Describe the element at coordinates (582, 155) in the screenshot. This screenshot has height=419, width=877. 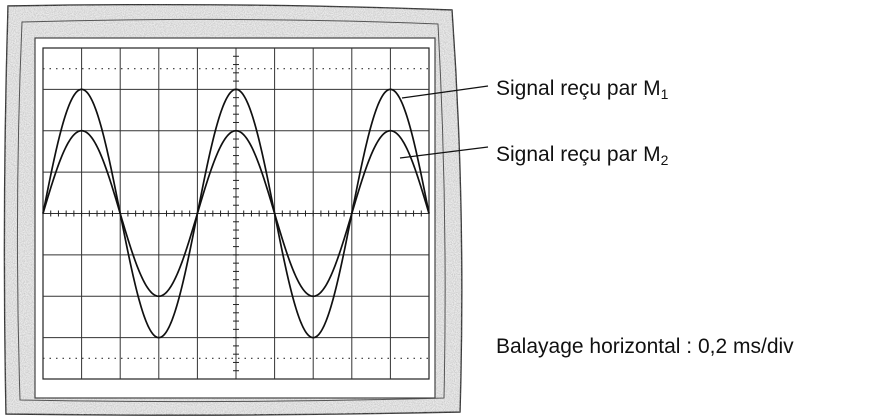
I see `signal-m2-label: Signal reçu par M2` at that location.